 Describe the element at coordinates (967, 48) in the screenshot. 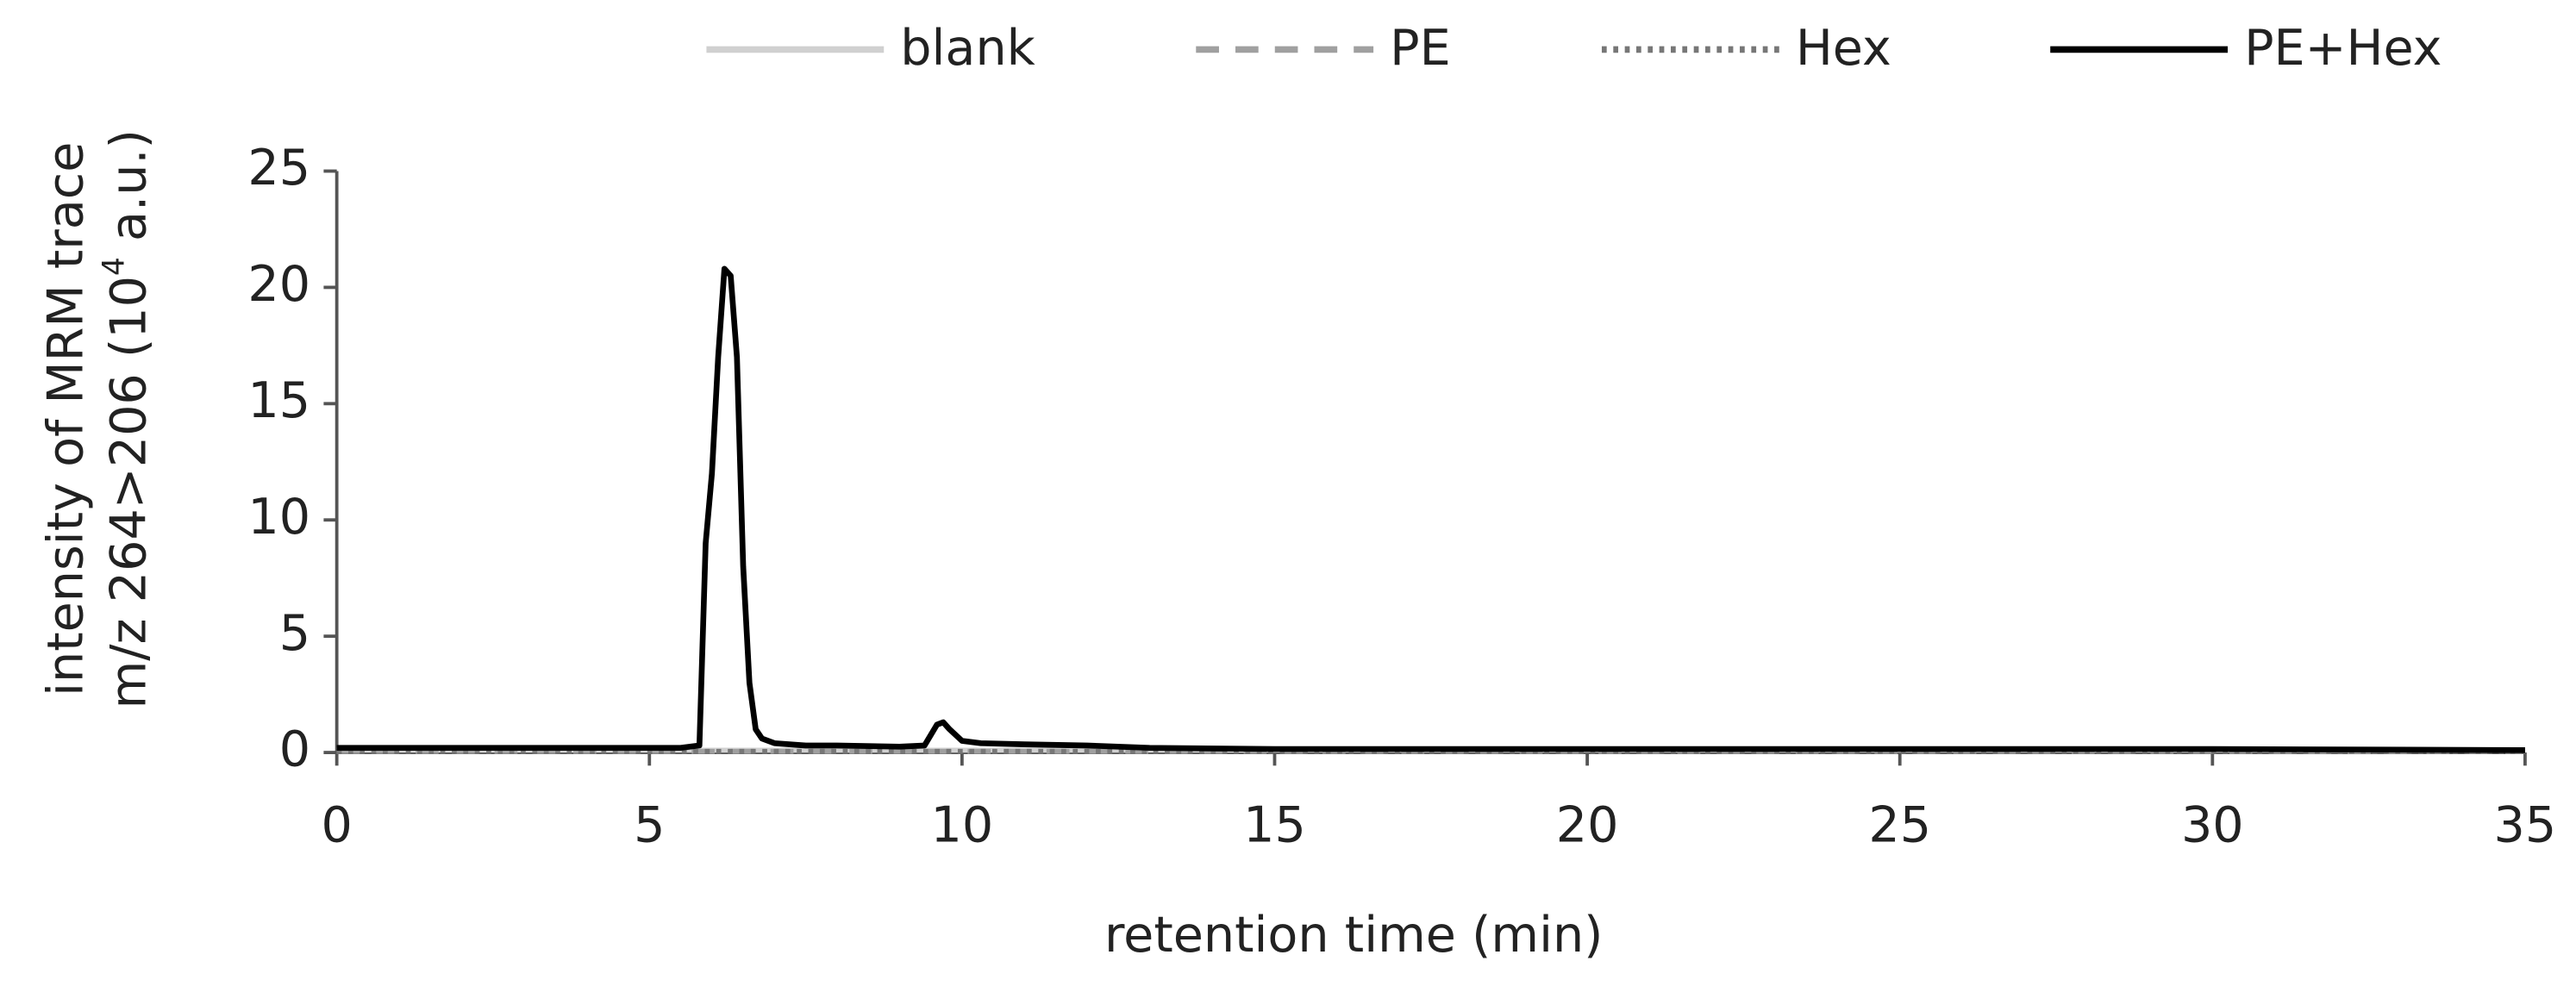

I see `legend-label: blank` at that location.